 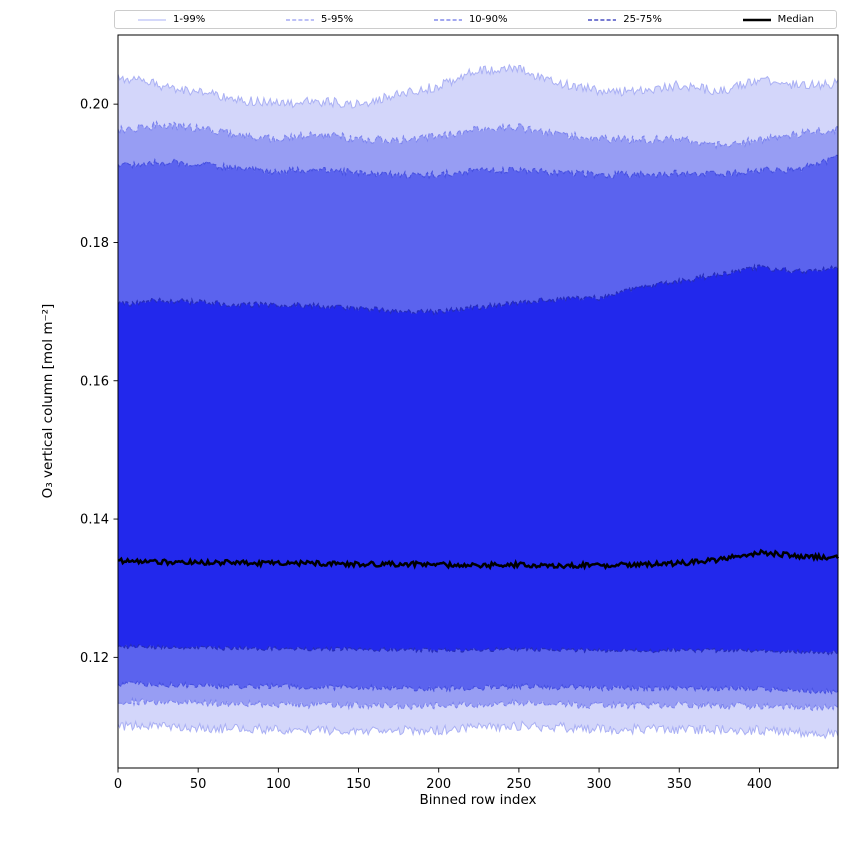 I want to click on percentile-line-p95, so click(x=478, y=135).